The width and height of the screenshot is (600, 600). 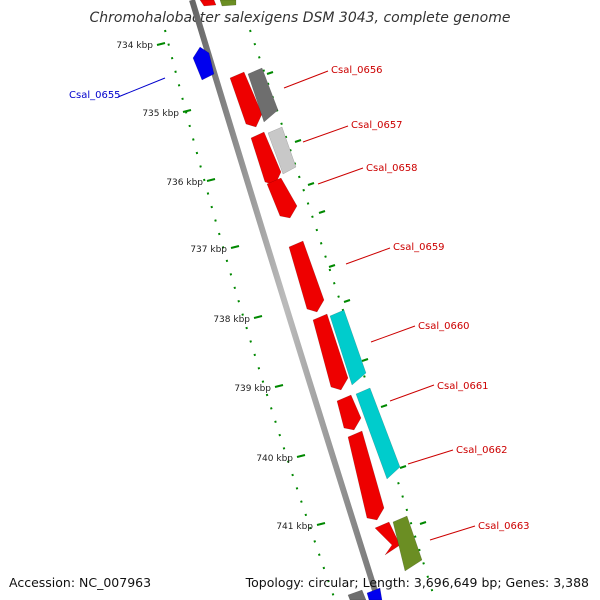 I want to click on scale-tick-label: 734 kbp, so click(x=134, y=46).